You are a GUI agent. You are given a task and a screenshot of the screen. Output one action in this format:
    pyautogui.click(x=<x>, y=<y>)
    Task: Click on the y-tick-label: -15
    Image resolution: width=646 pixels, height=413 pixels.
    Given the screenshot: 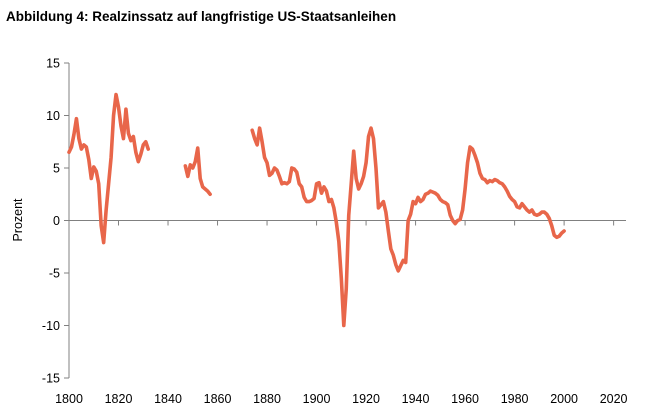 What is the action you would take?
    pyautogui.click(x=51, y=379)
    